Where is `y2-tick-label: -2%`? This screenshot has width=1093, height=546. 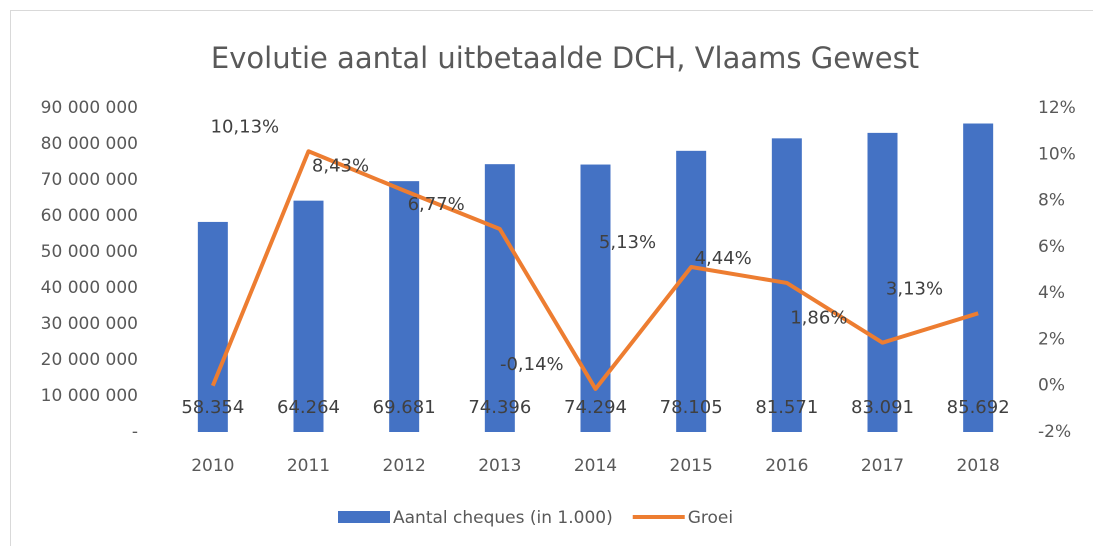 y2-tick-label: -2% is located at coordinates (1054, 432).